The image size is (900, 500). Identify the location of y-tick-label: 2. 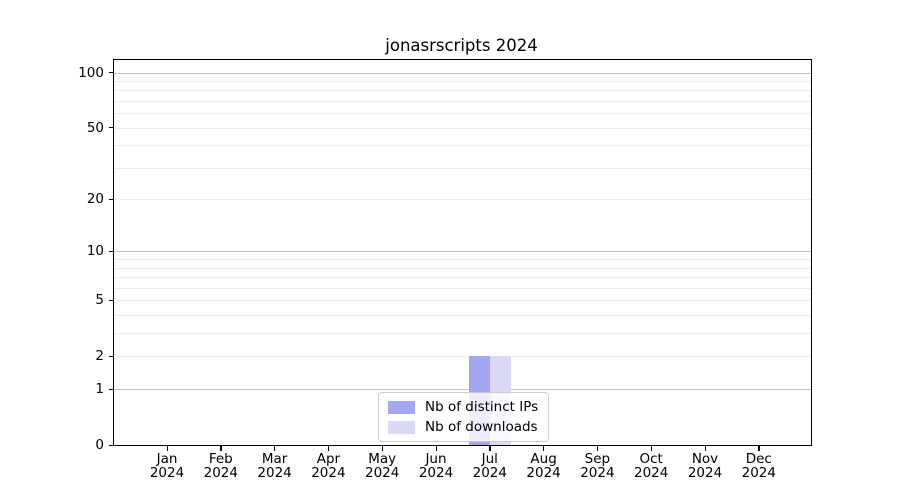
(99, 356).